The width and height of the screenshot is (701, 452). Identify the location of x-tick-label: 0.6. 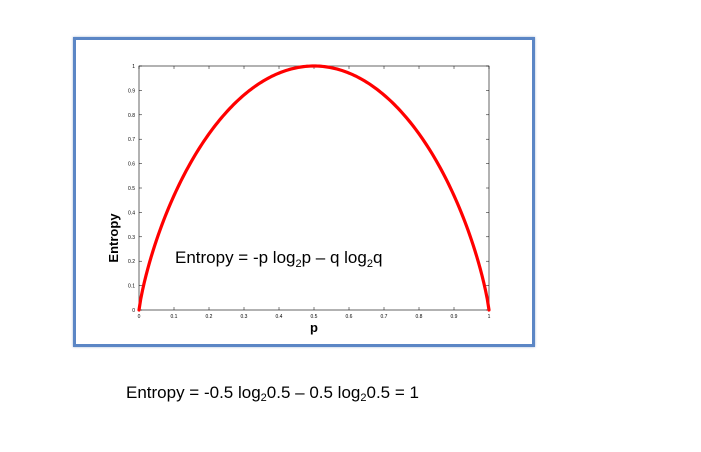
(349, 317).